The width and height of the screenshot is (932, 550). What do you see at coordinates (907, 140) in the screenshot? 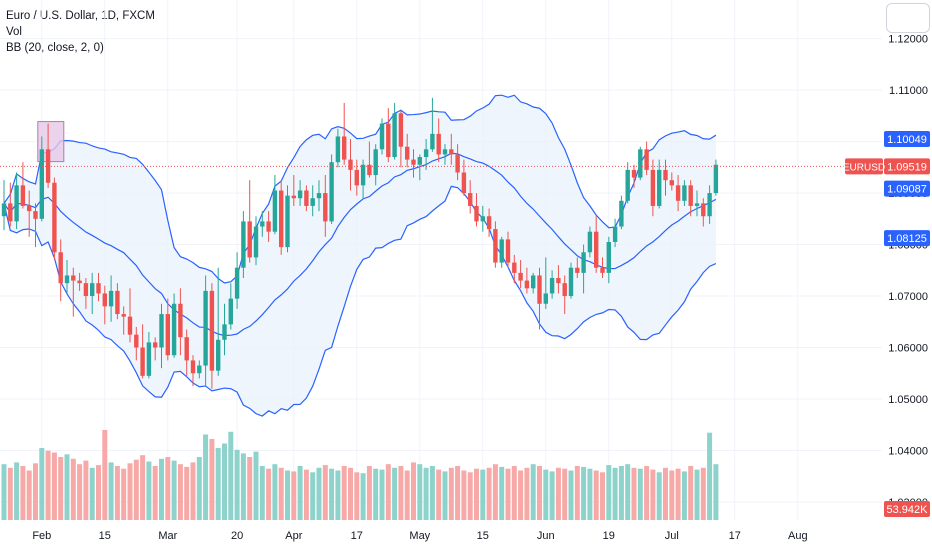
I see `price-badge-text-upper: 1.10049` at bounding box center [907, 140].